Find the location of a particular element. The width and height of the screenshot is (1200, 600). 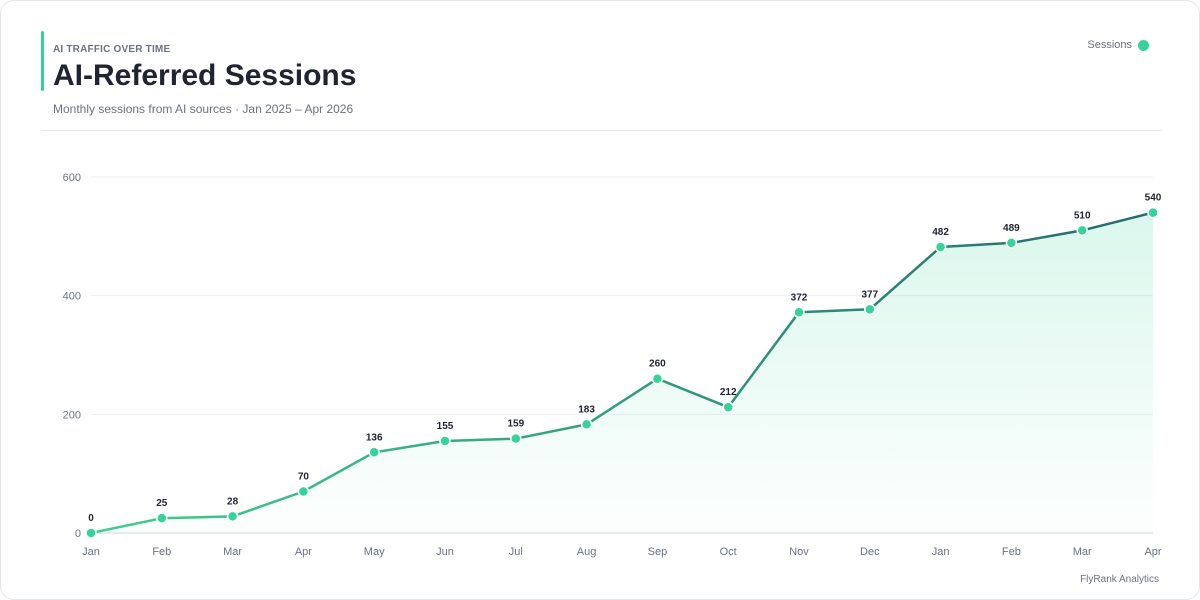

data-label: 540 is located at coordinates (1153, 198).